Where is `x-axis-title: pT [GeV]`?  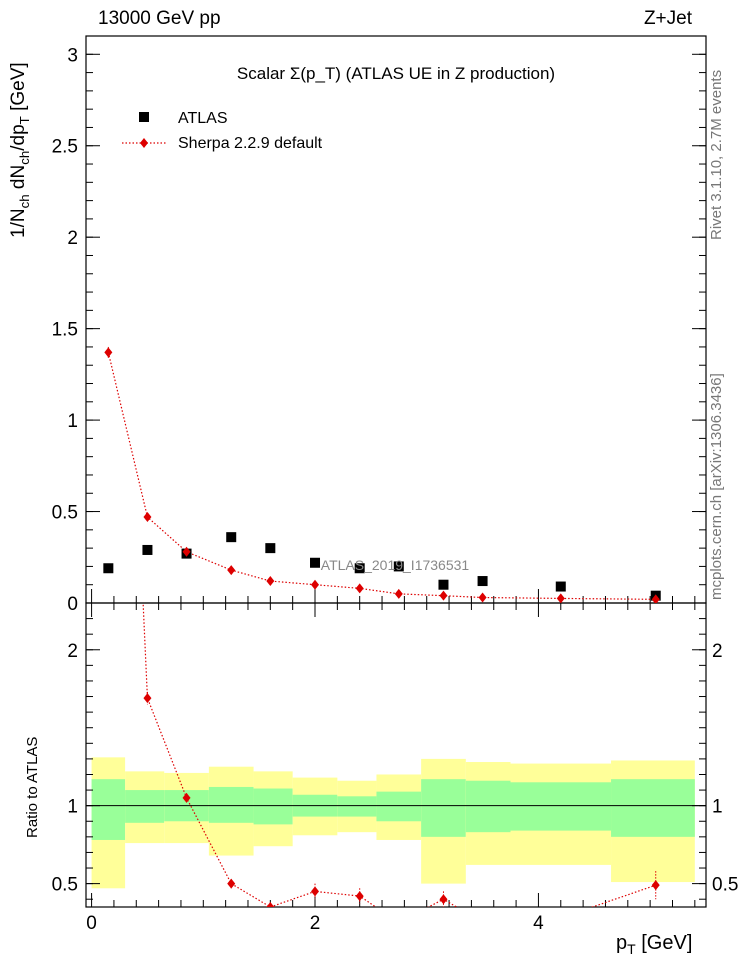 x-axis-title: pT [GeV] is located at coordinates (654, 944).